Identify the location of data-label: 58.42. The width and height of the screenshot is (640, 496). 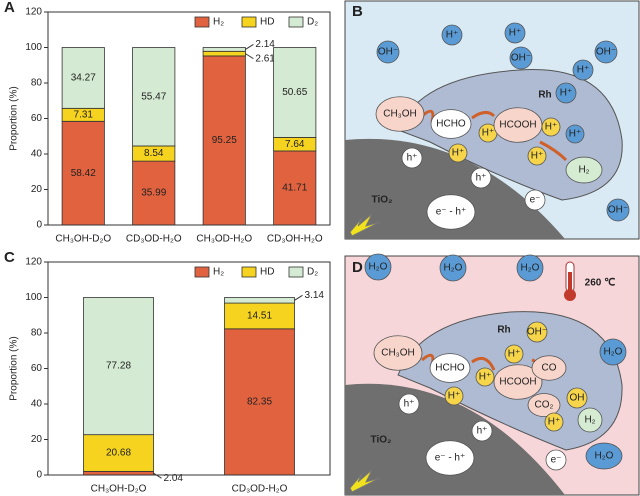
(83, 173).